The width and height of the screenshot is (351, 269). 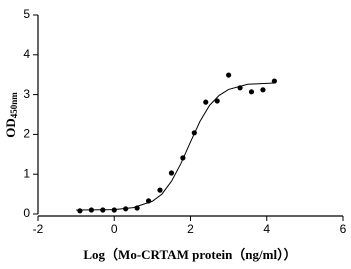 I want to click on y-axis-label: OD450nm, so click(x=11, y=115).